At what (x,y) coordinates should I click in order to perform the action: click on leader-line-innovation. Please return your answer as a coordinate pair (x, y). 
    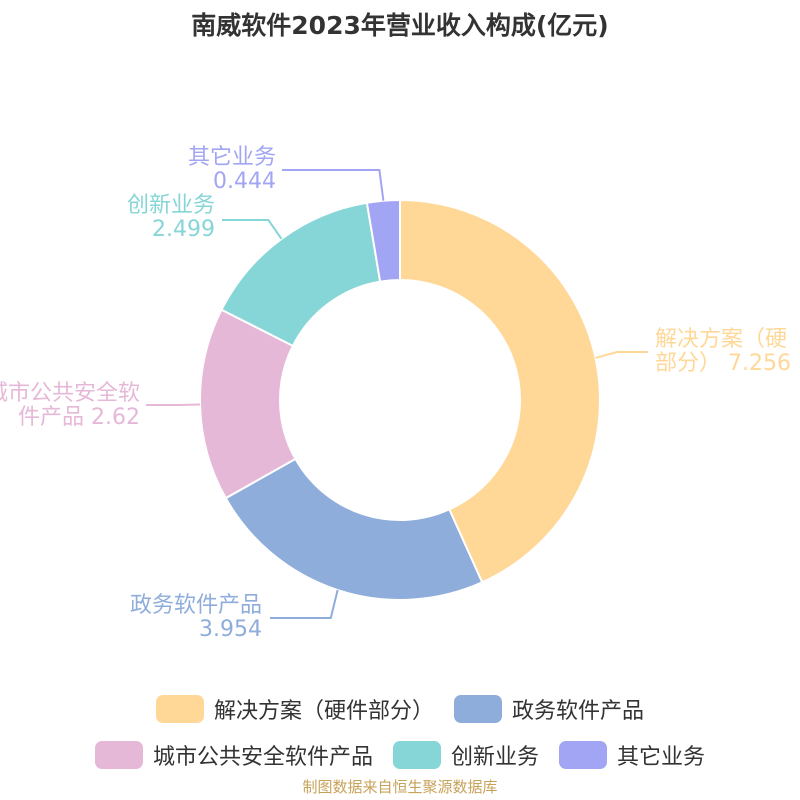
    Looking at the image, I should click on (252, 229).